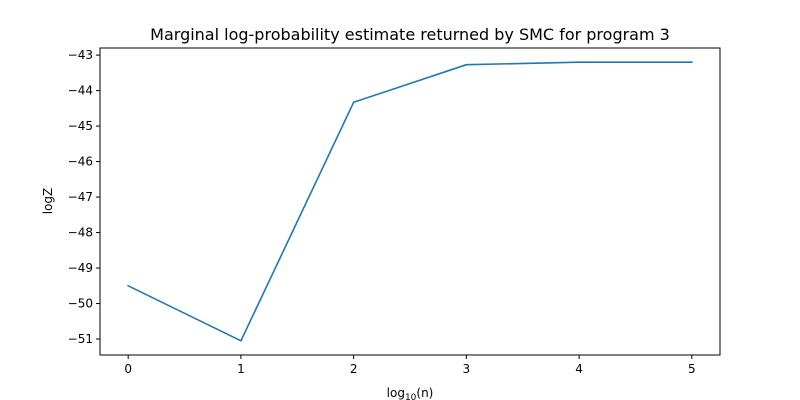 The height and width of the screenshot is (400, 800). Describe the element at coordinates (128, 369) in the screenshot. I see `x-tick-label: 0` at that location.